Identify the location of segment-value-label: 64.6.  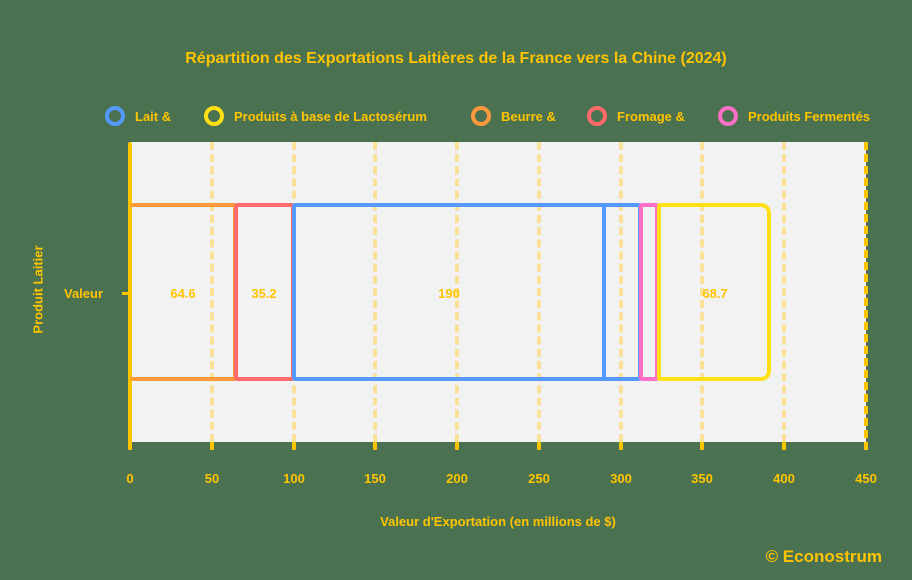
(183, 293).